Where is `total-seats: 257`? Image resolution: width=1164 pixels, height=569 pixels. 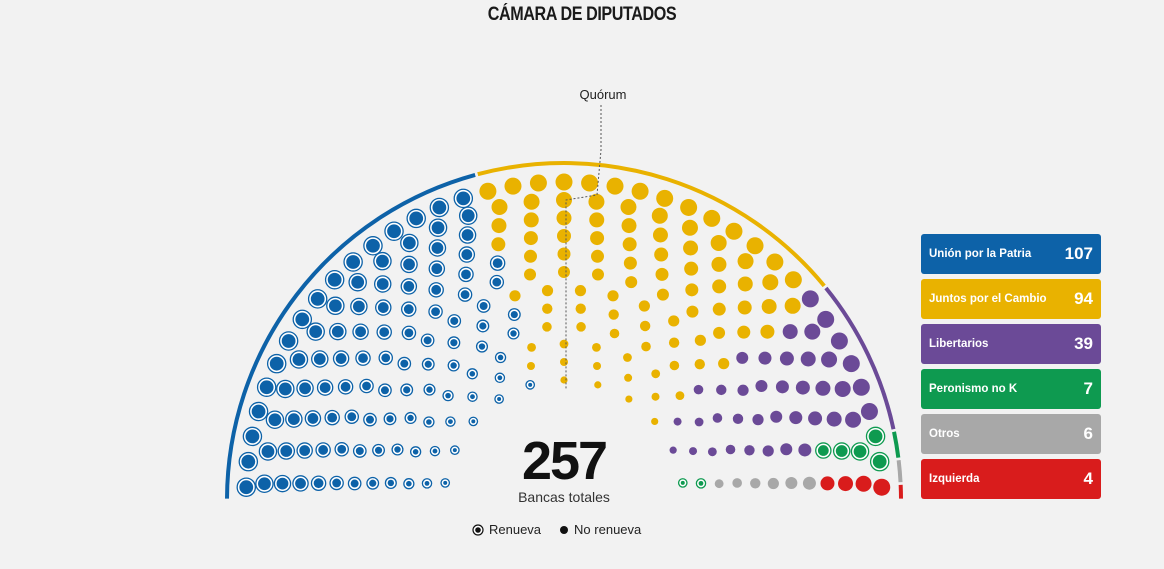 total-seats: 257 is located at coordinates (564, 461).